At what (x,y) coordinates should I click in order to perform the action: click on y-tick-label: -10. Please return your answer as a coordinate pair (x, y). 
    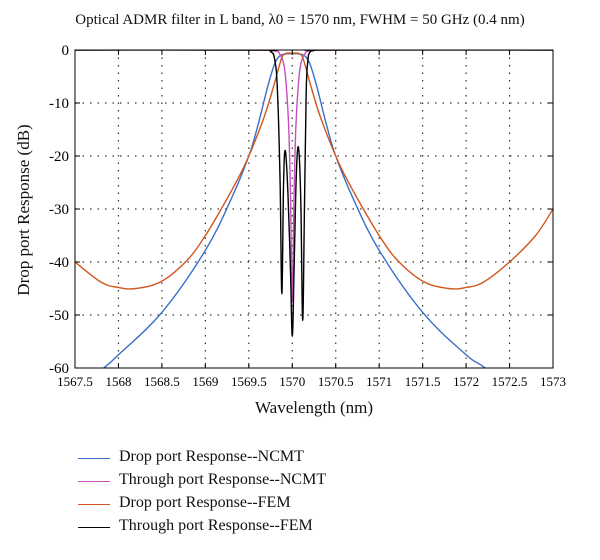
    Looking at the image, I should click on (59, 104).